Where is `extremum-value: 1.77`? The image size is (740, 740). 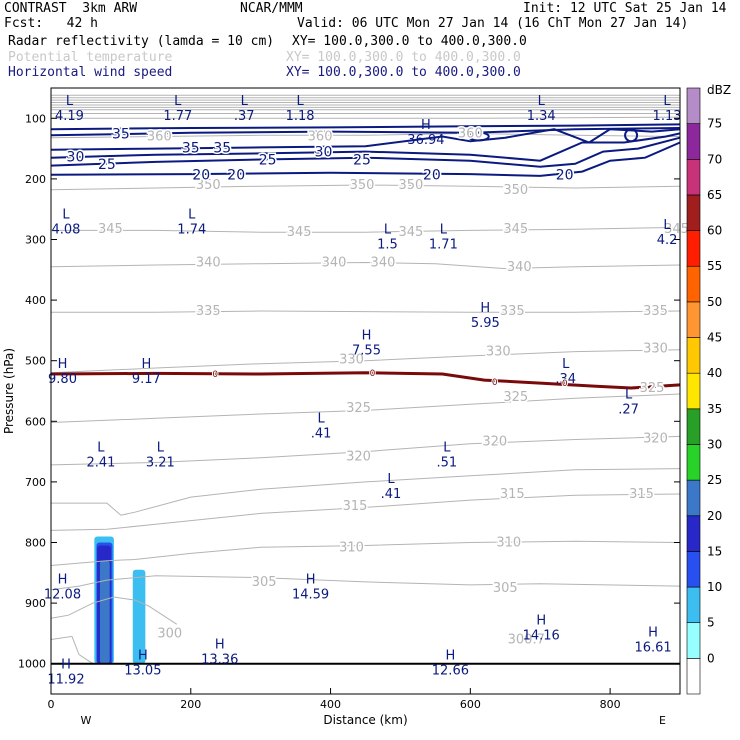 extremum-value: 1.77 is located at coordinates (177, 116).